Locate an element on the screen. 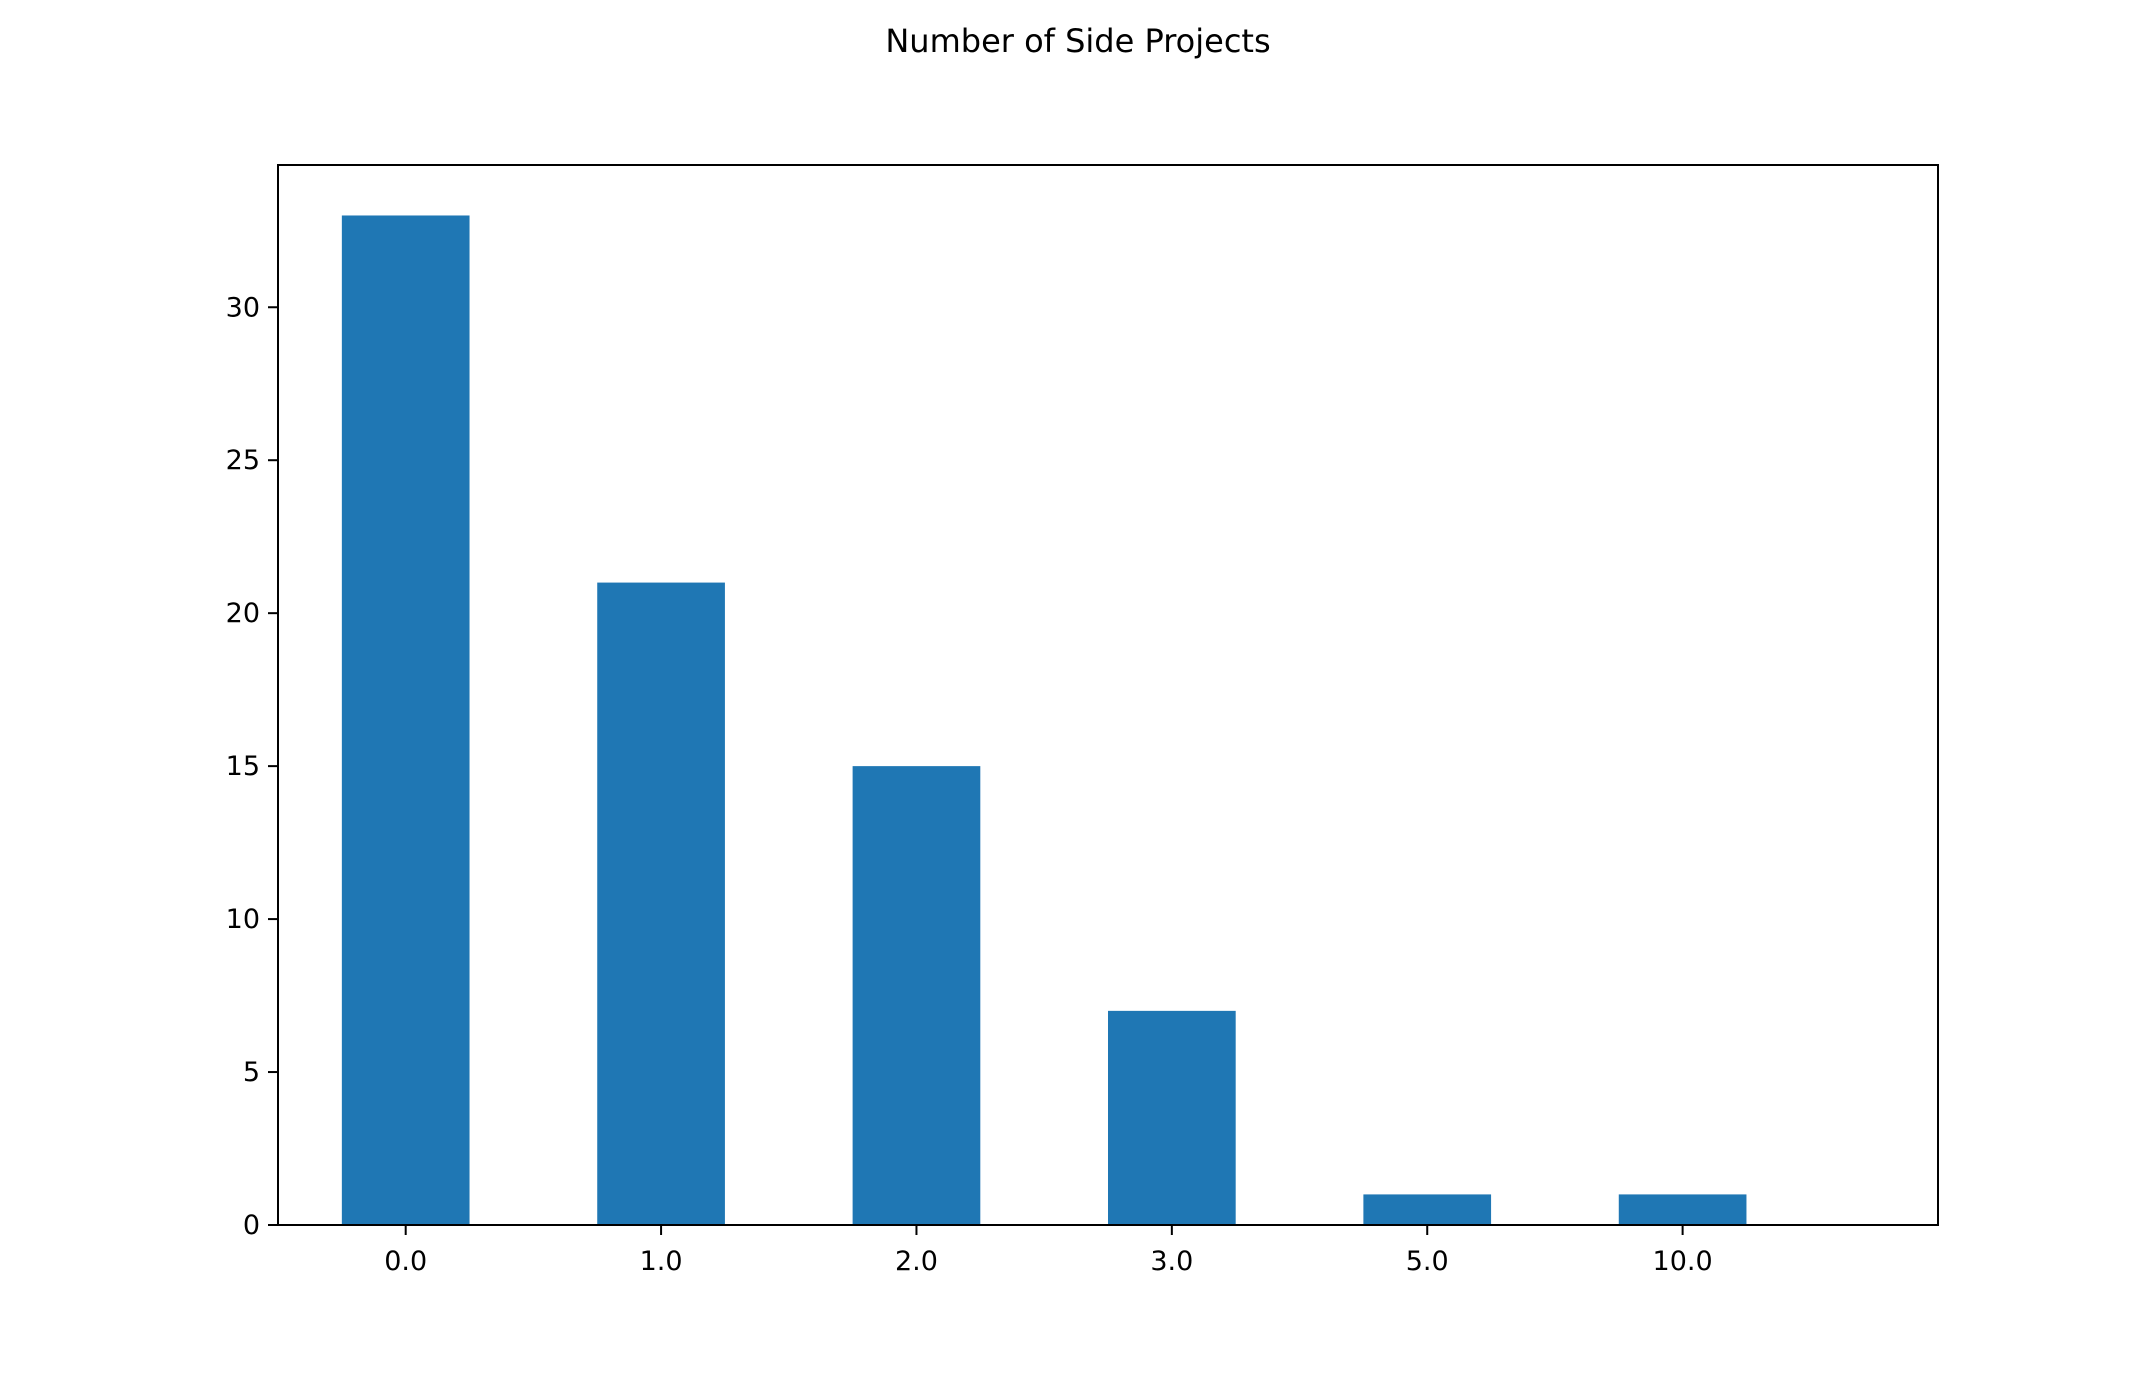 The image size is (2144, 1374). x-tick-label: 1.0 is located at coordinates (661, 1261).